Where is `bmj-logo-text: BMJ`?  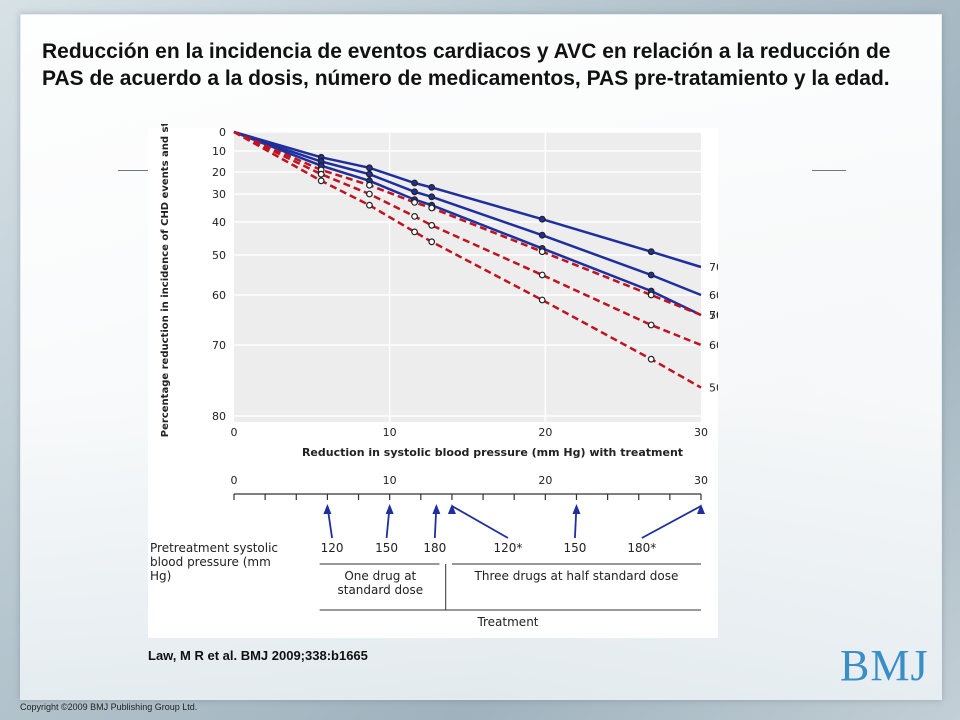
bmj-logo-text: BMJ is located at coordinates (884, 665).